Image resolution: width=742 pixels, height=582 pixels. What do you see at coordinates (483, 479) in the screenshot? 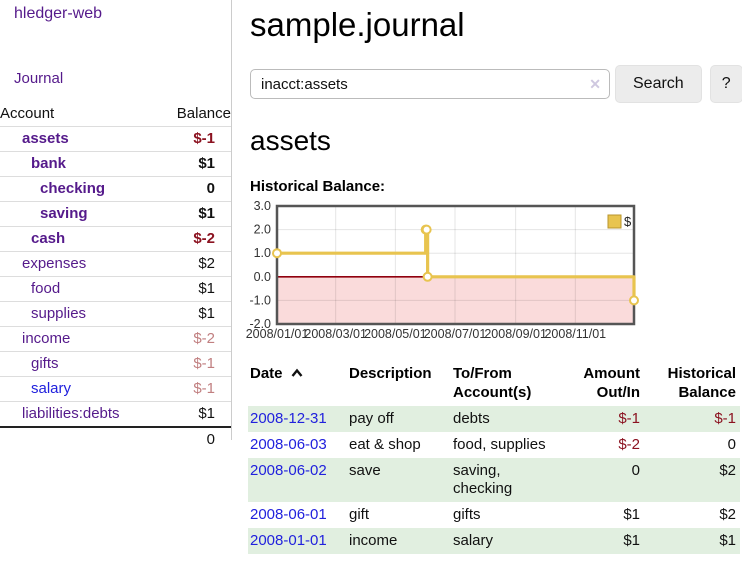
I see `register-accounts: saving, checking` at bounding box center [483, 479].